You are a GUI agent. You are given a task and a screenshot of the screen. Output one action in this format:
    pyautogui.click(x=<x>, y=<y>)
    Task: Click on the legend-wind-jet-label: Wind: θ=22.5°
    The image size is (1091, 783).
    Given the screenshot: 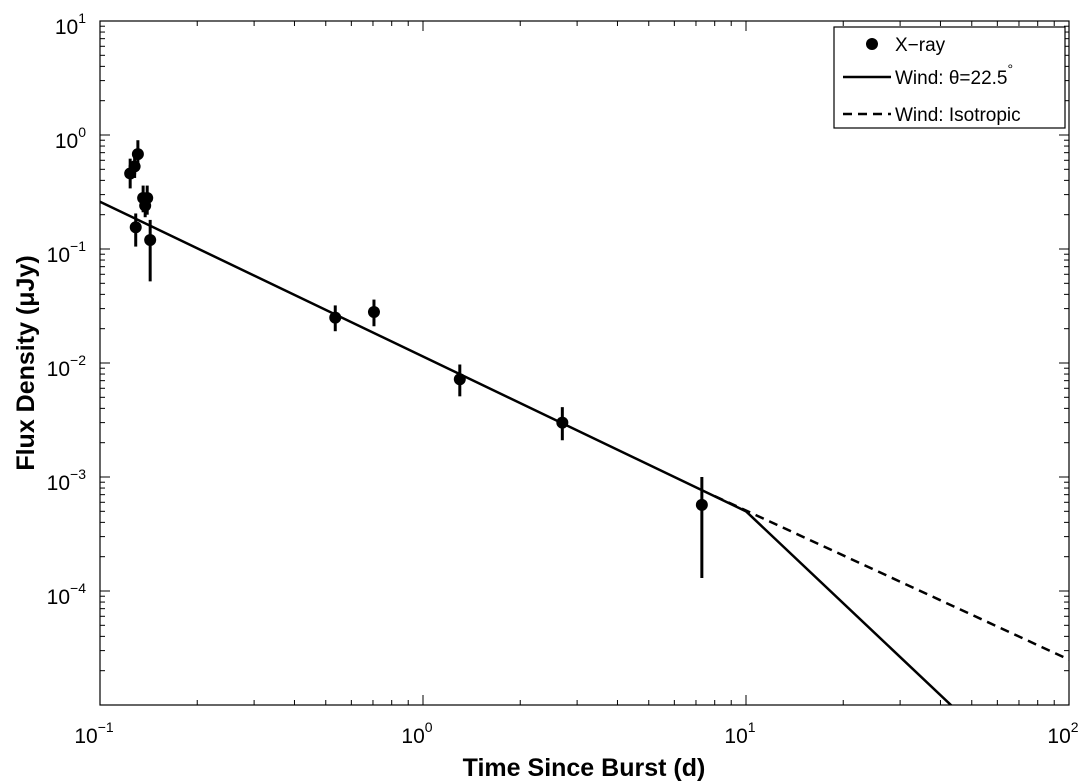 What is the action you would take?
    pyautogui.click(x=954, y=75)
    